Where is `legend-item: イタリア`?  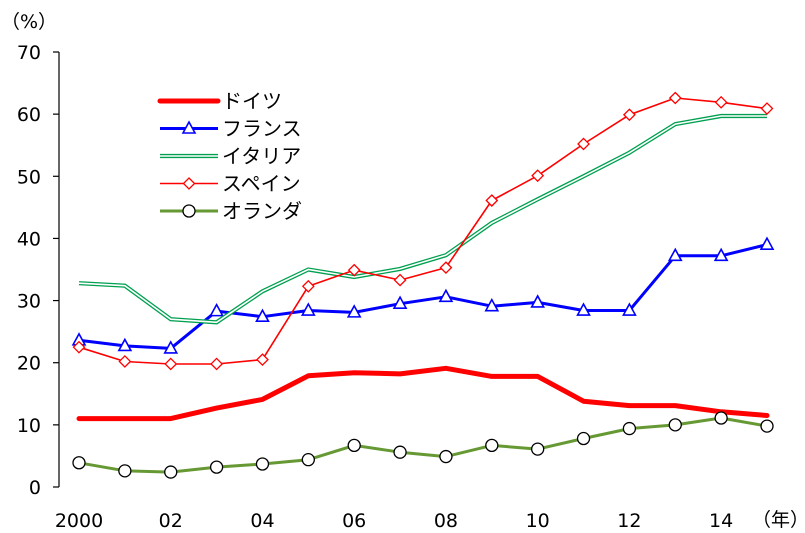
legend-item: イタリア is located at coordinates (230, 156).